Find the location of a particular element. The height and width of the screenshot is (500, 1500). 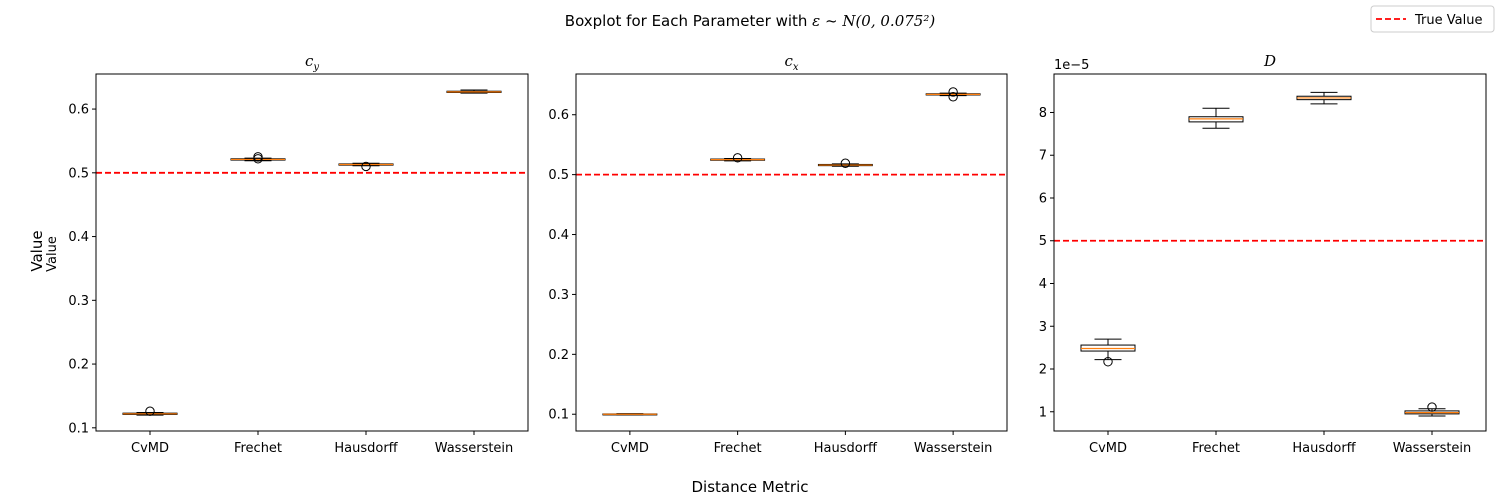

axes-2-title: cx is located at coordinates (791, 62).